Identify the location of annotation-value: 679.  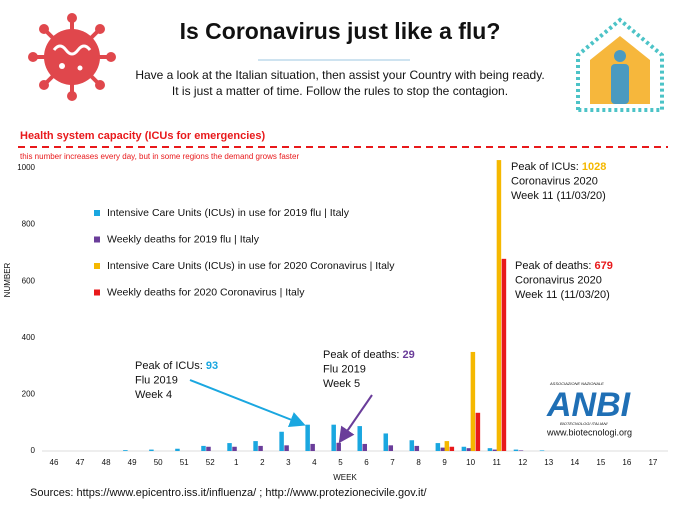
(604, 266).